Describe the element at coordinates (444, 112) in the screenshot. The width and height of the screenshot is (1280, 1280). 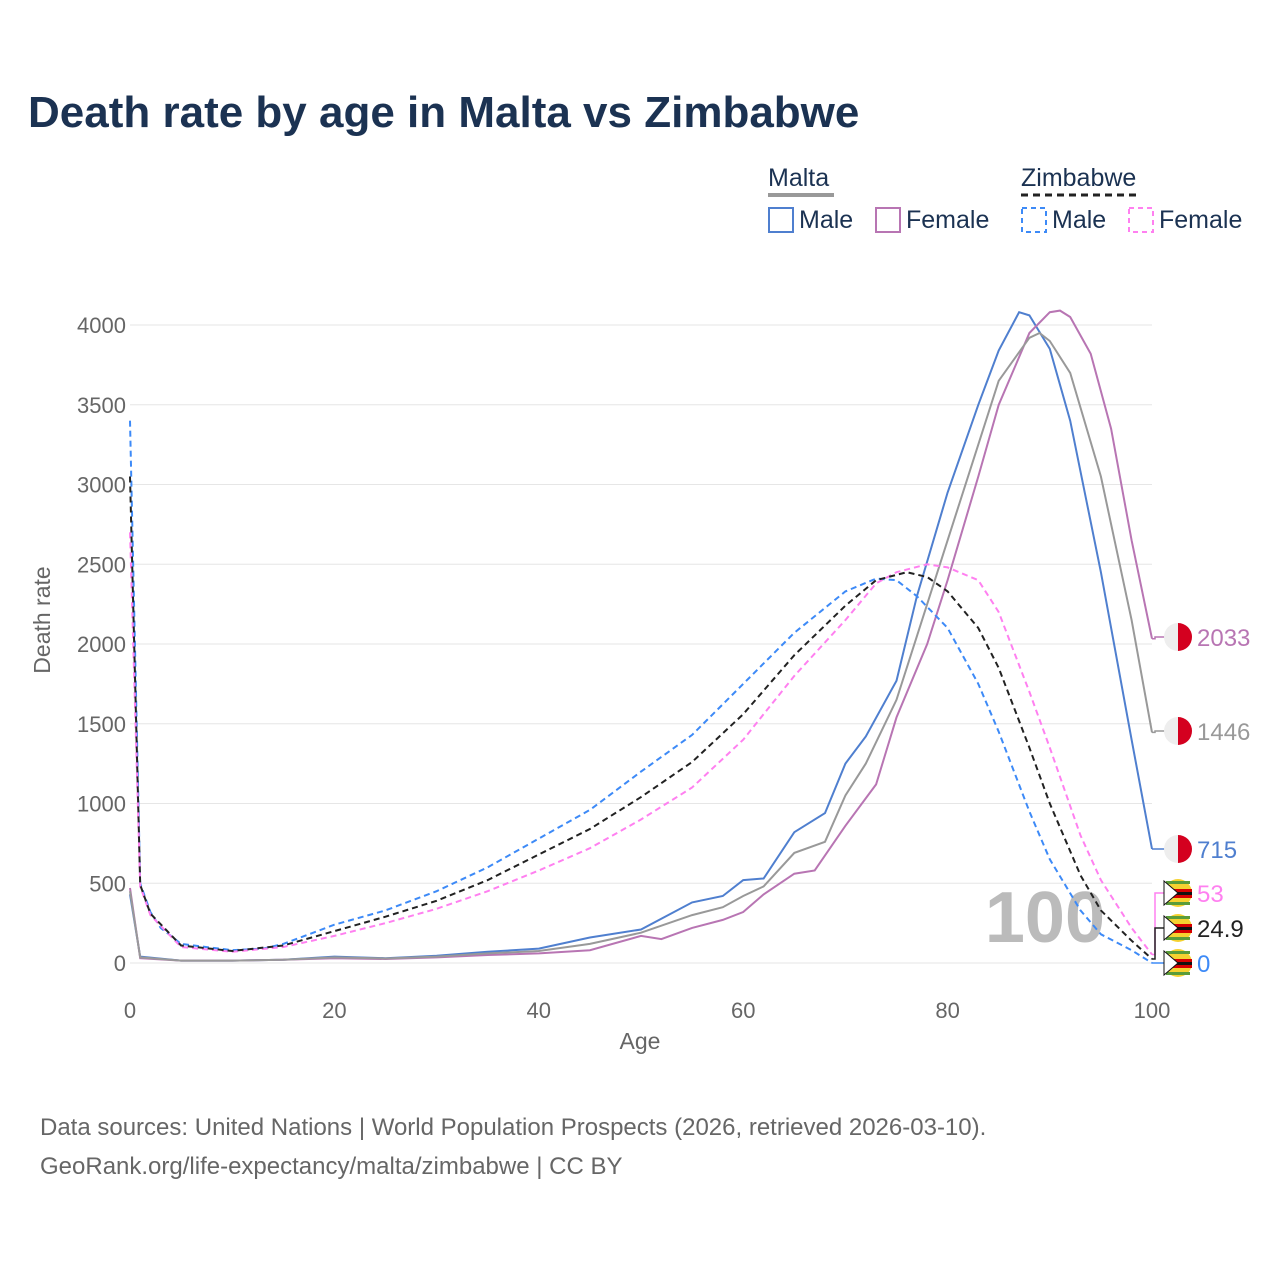
I see `chart-title: Death rate by age in Malta vs Zimbabwe` at that location.